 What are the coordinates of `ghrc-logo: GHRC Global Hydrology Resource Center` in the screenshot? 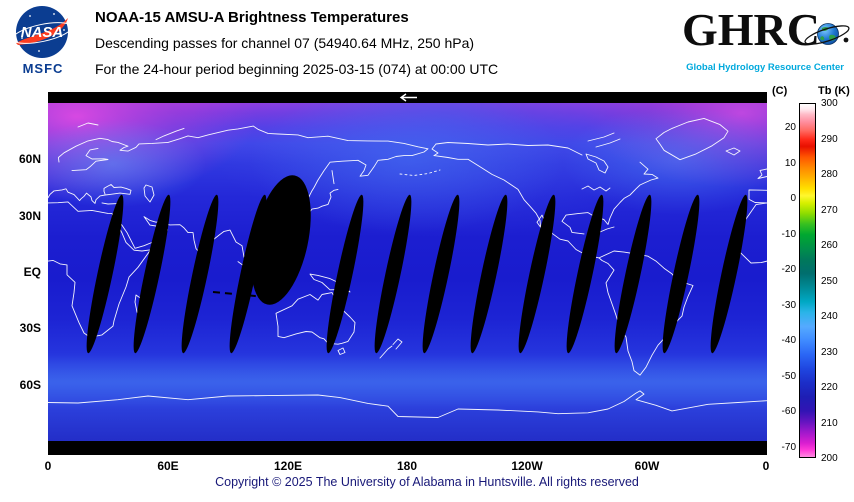 It's located at (765, 44).